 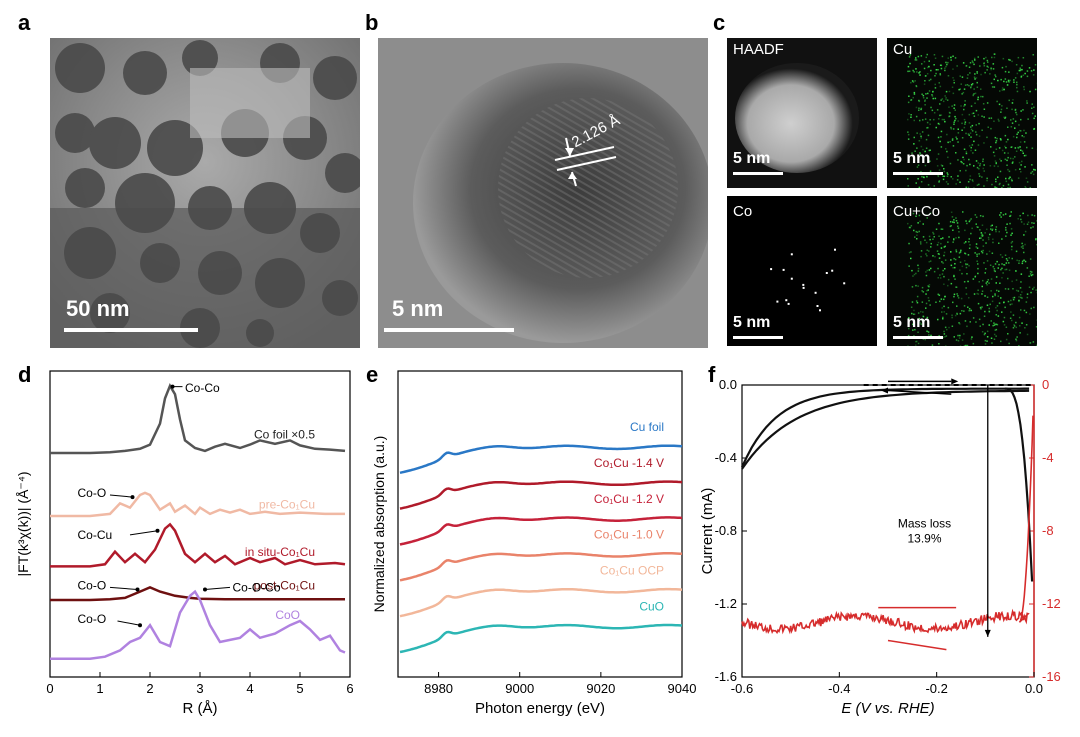 I want to click on panel-f-mass-loss-arrowhead, so click(x=987, y=633).